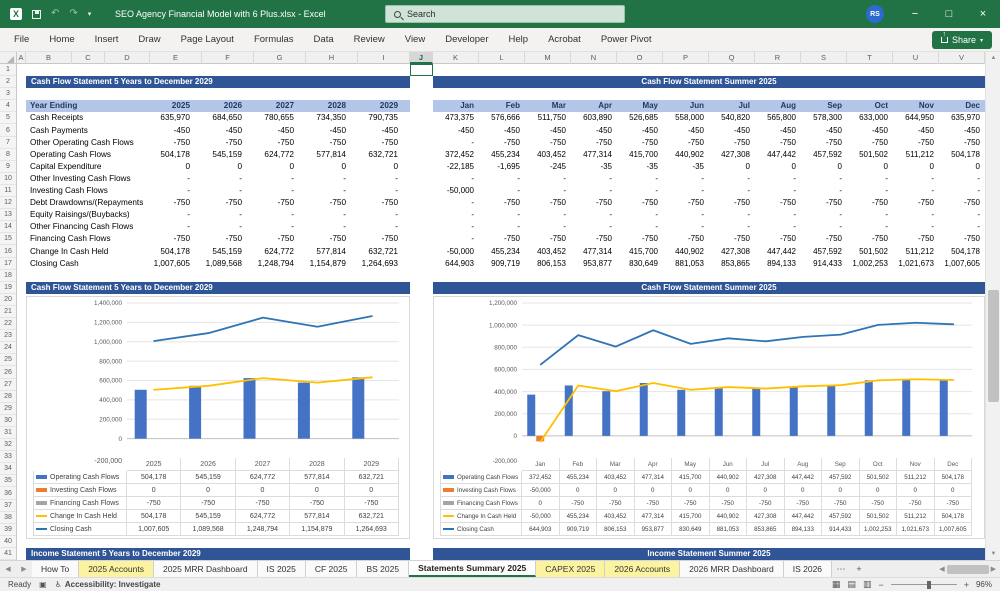 The width and height of the screenshot is (1000, 591). I want to click on row-header-37: 37, so click(8, 506).